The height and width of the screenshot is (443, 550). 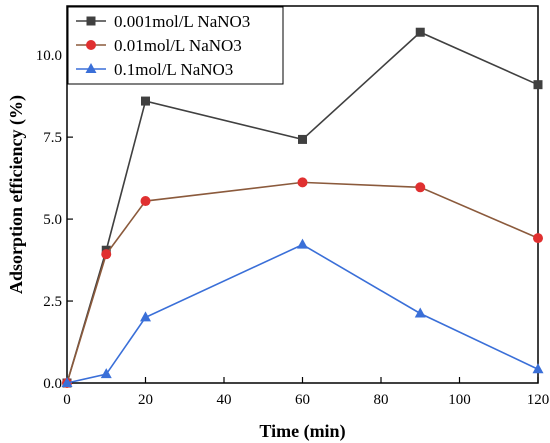 I want to click on y-tick-label: 5.0, so click(x=52, y=220).